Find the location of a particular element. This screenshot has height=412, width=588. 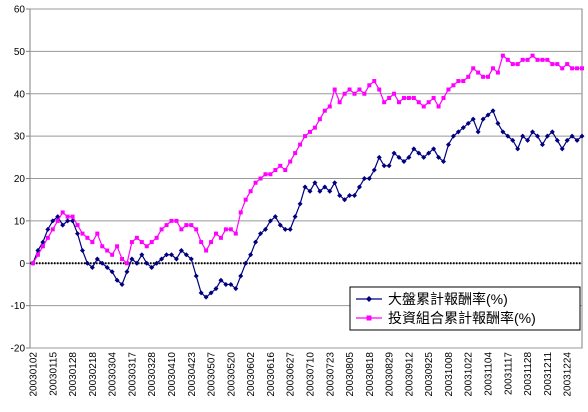

x-tick-label: 20030723 is located at coordinates (330, 374).